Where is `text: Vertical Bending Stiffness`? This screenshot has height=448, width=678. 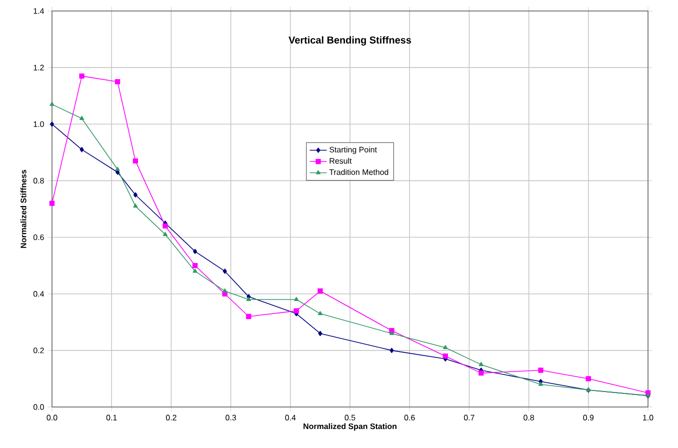 text: Vertical Bending Stiffness is located at coordinates (350, 41).